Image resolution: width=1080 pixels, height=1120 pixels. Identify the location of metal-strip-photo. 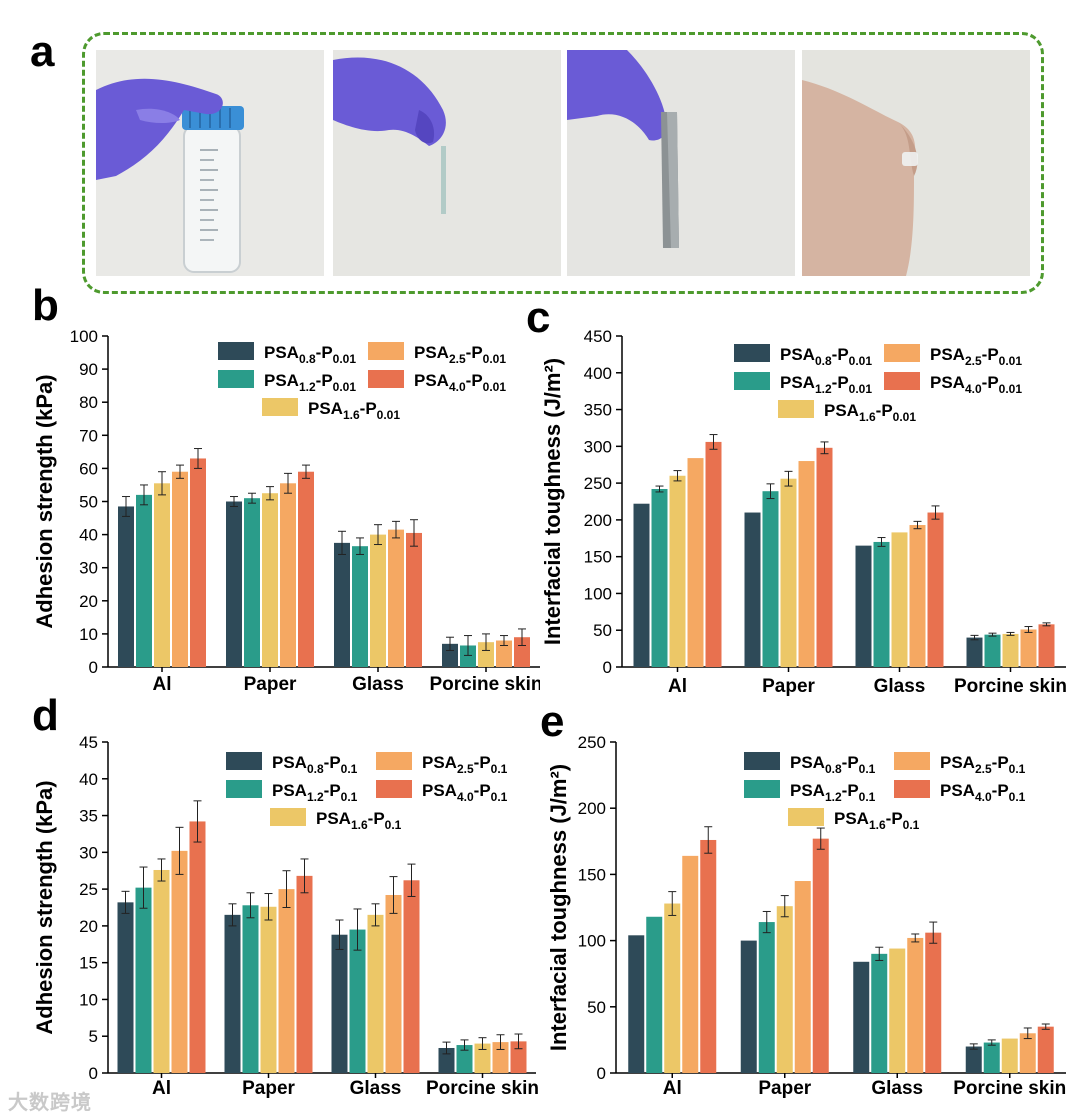
(681, 163).